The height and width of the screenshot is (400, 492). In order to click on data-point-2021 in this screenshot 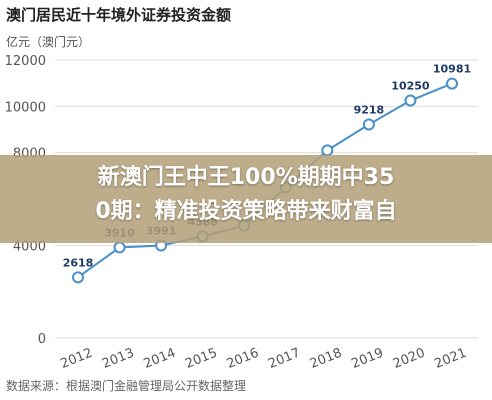, I will do `click(452, 83)`.